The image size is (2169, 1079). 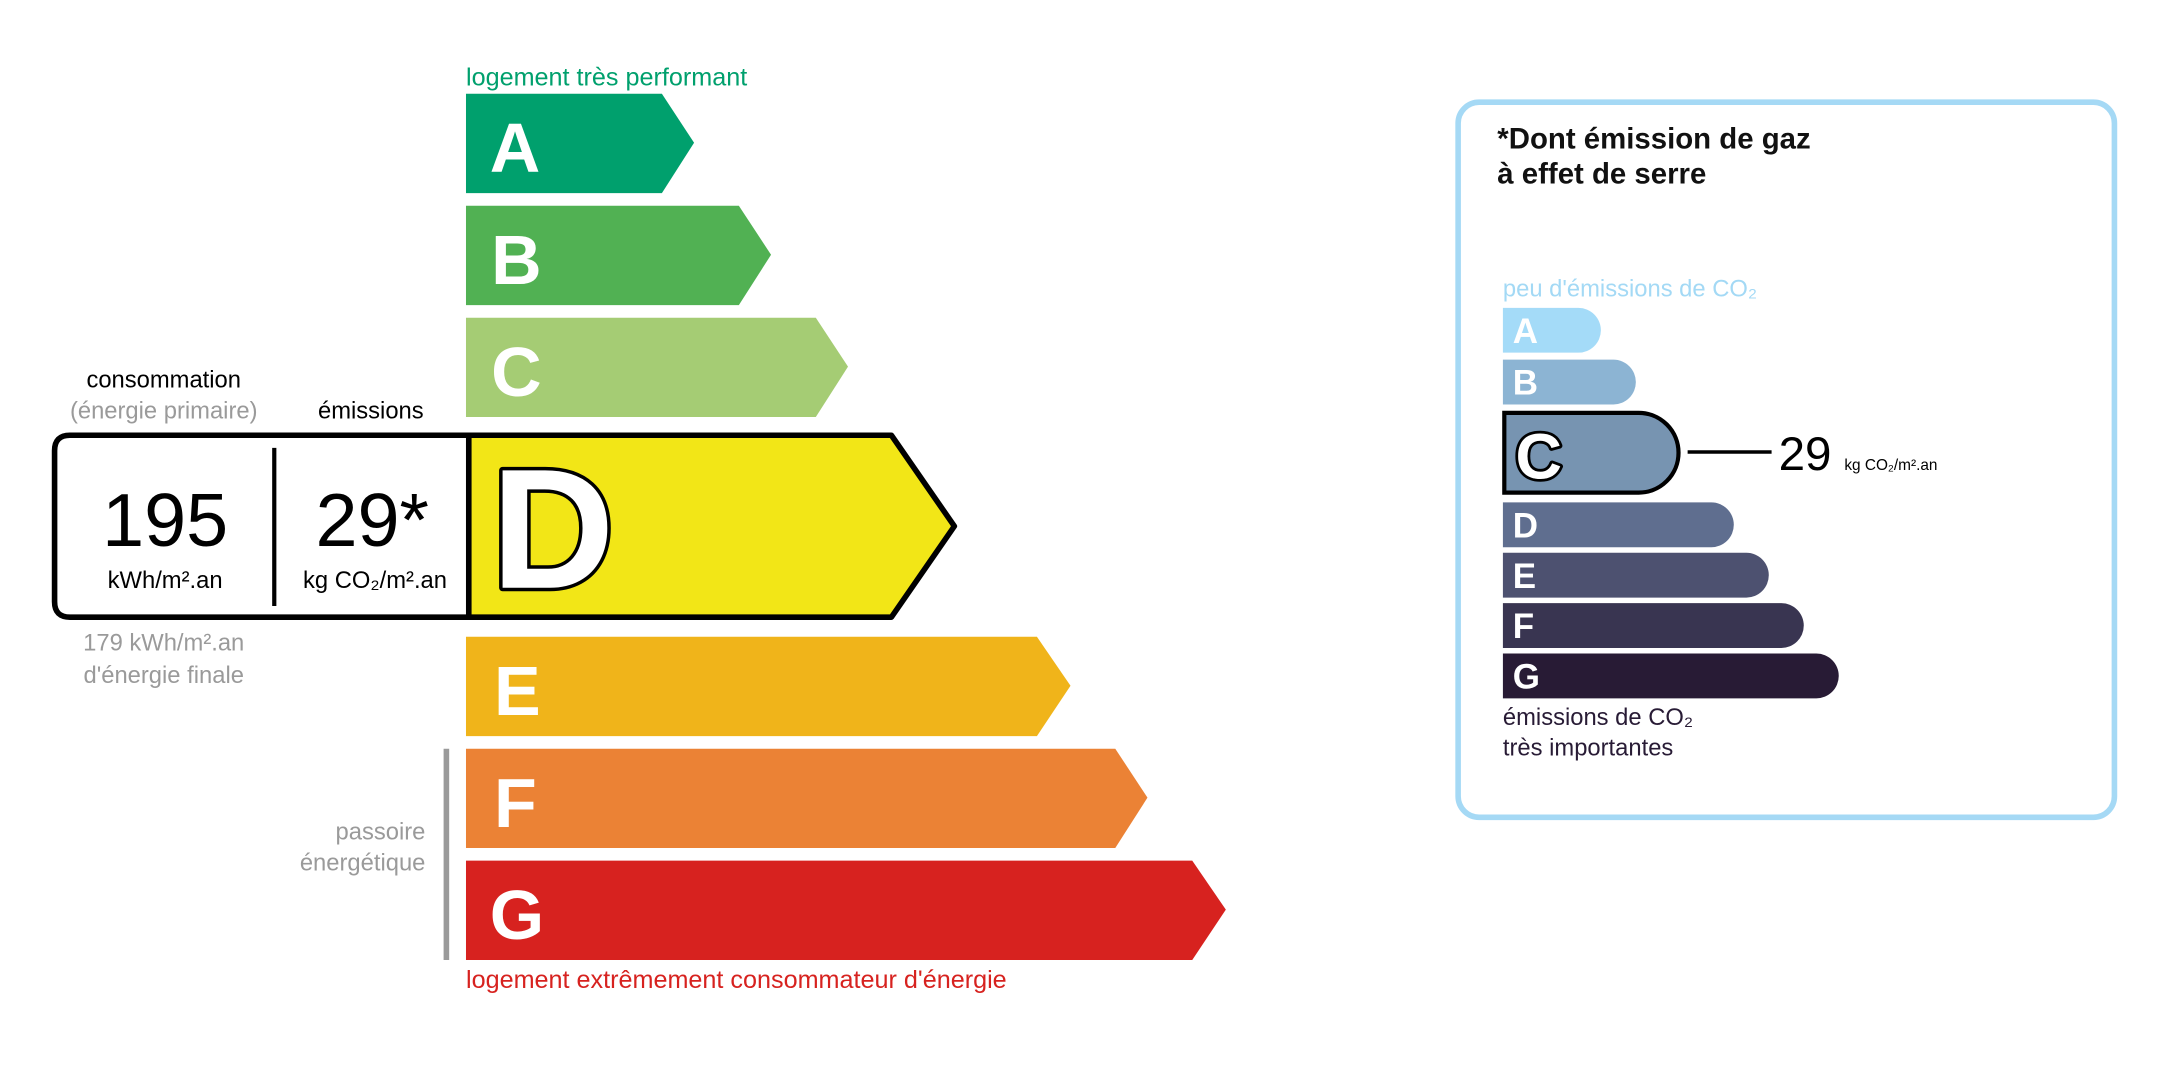 I want to click on energy-letter-e: E, so click(x=517, y=691).